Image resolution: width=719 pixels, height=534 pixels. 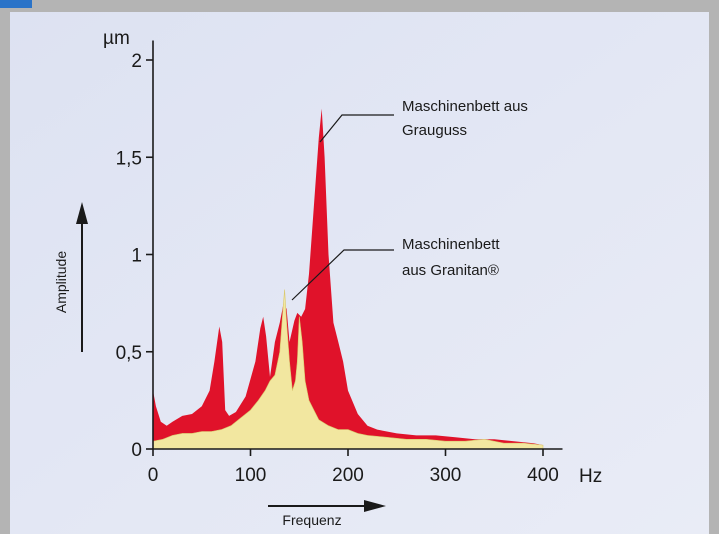 I want to click on callout-granitan: Maschinenbett aus Granitan®, so click(x=395, y=268).